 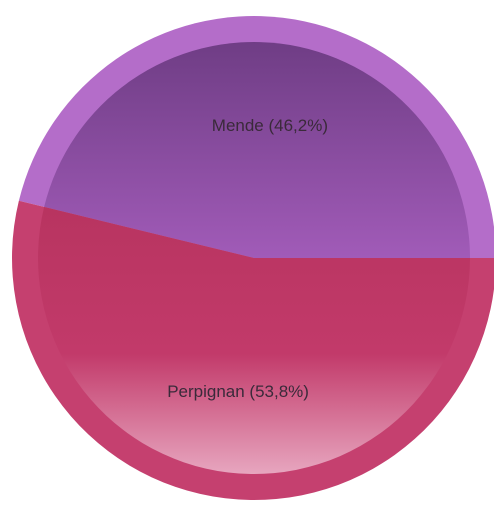 I want to click on pie-slice-label-perpignan: Perpignan (53,8%), so click(x=238, y=391).